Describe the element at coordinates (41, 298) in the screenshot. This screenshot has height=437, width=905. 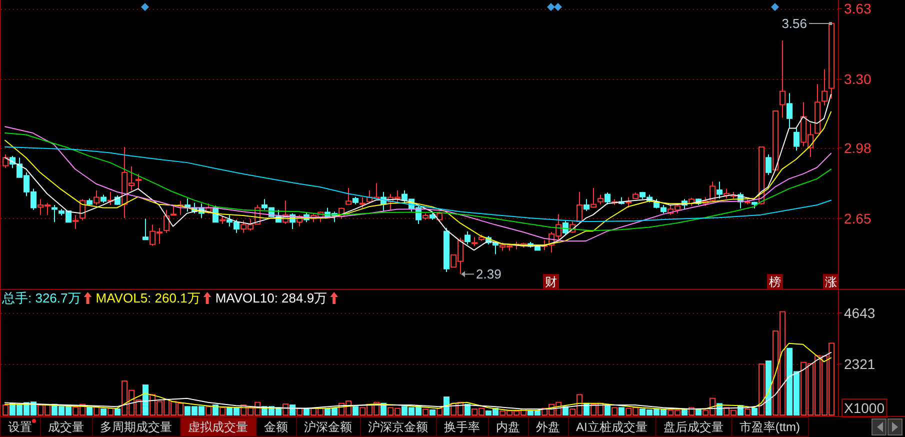
I see `annotation: 总手: 326.7万` at that location.